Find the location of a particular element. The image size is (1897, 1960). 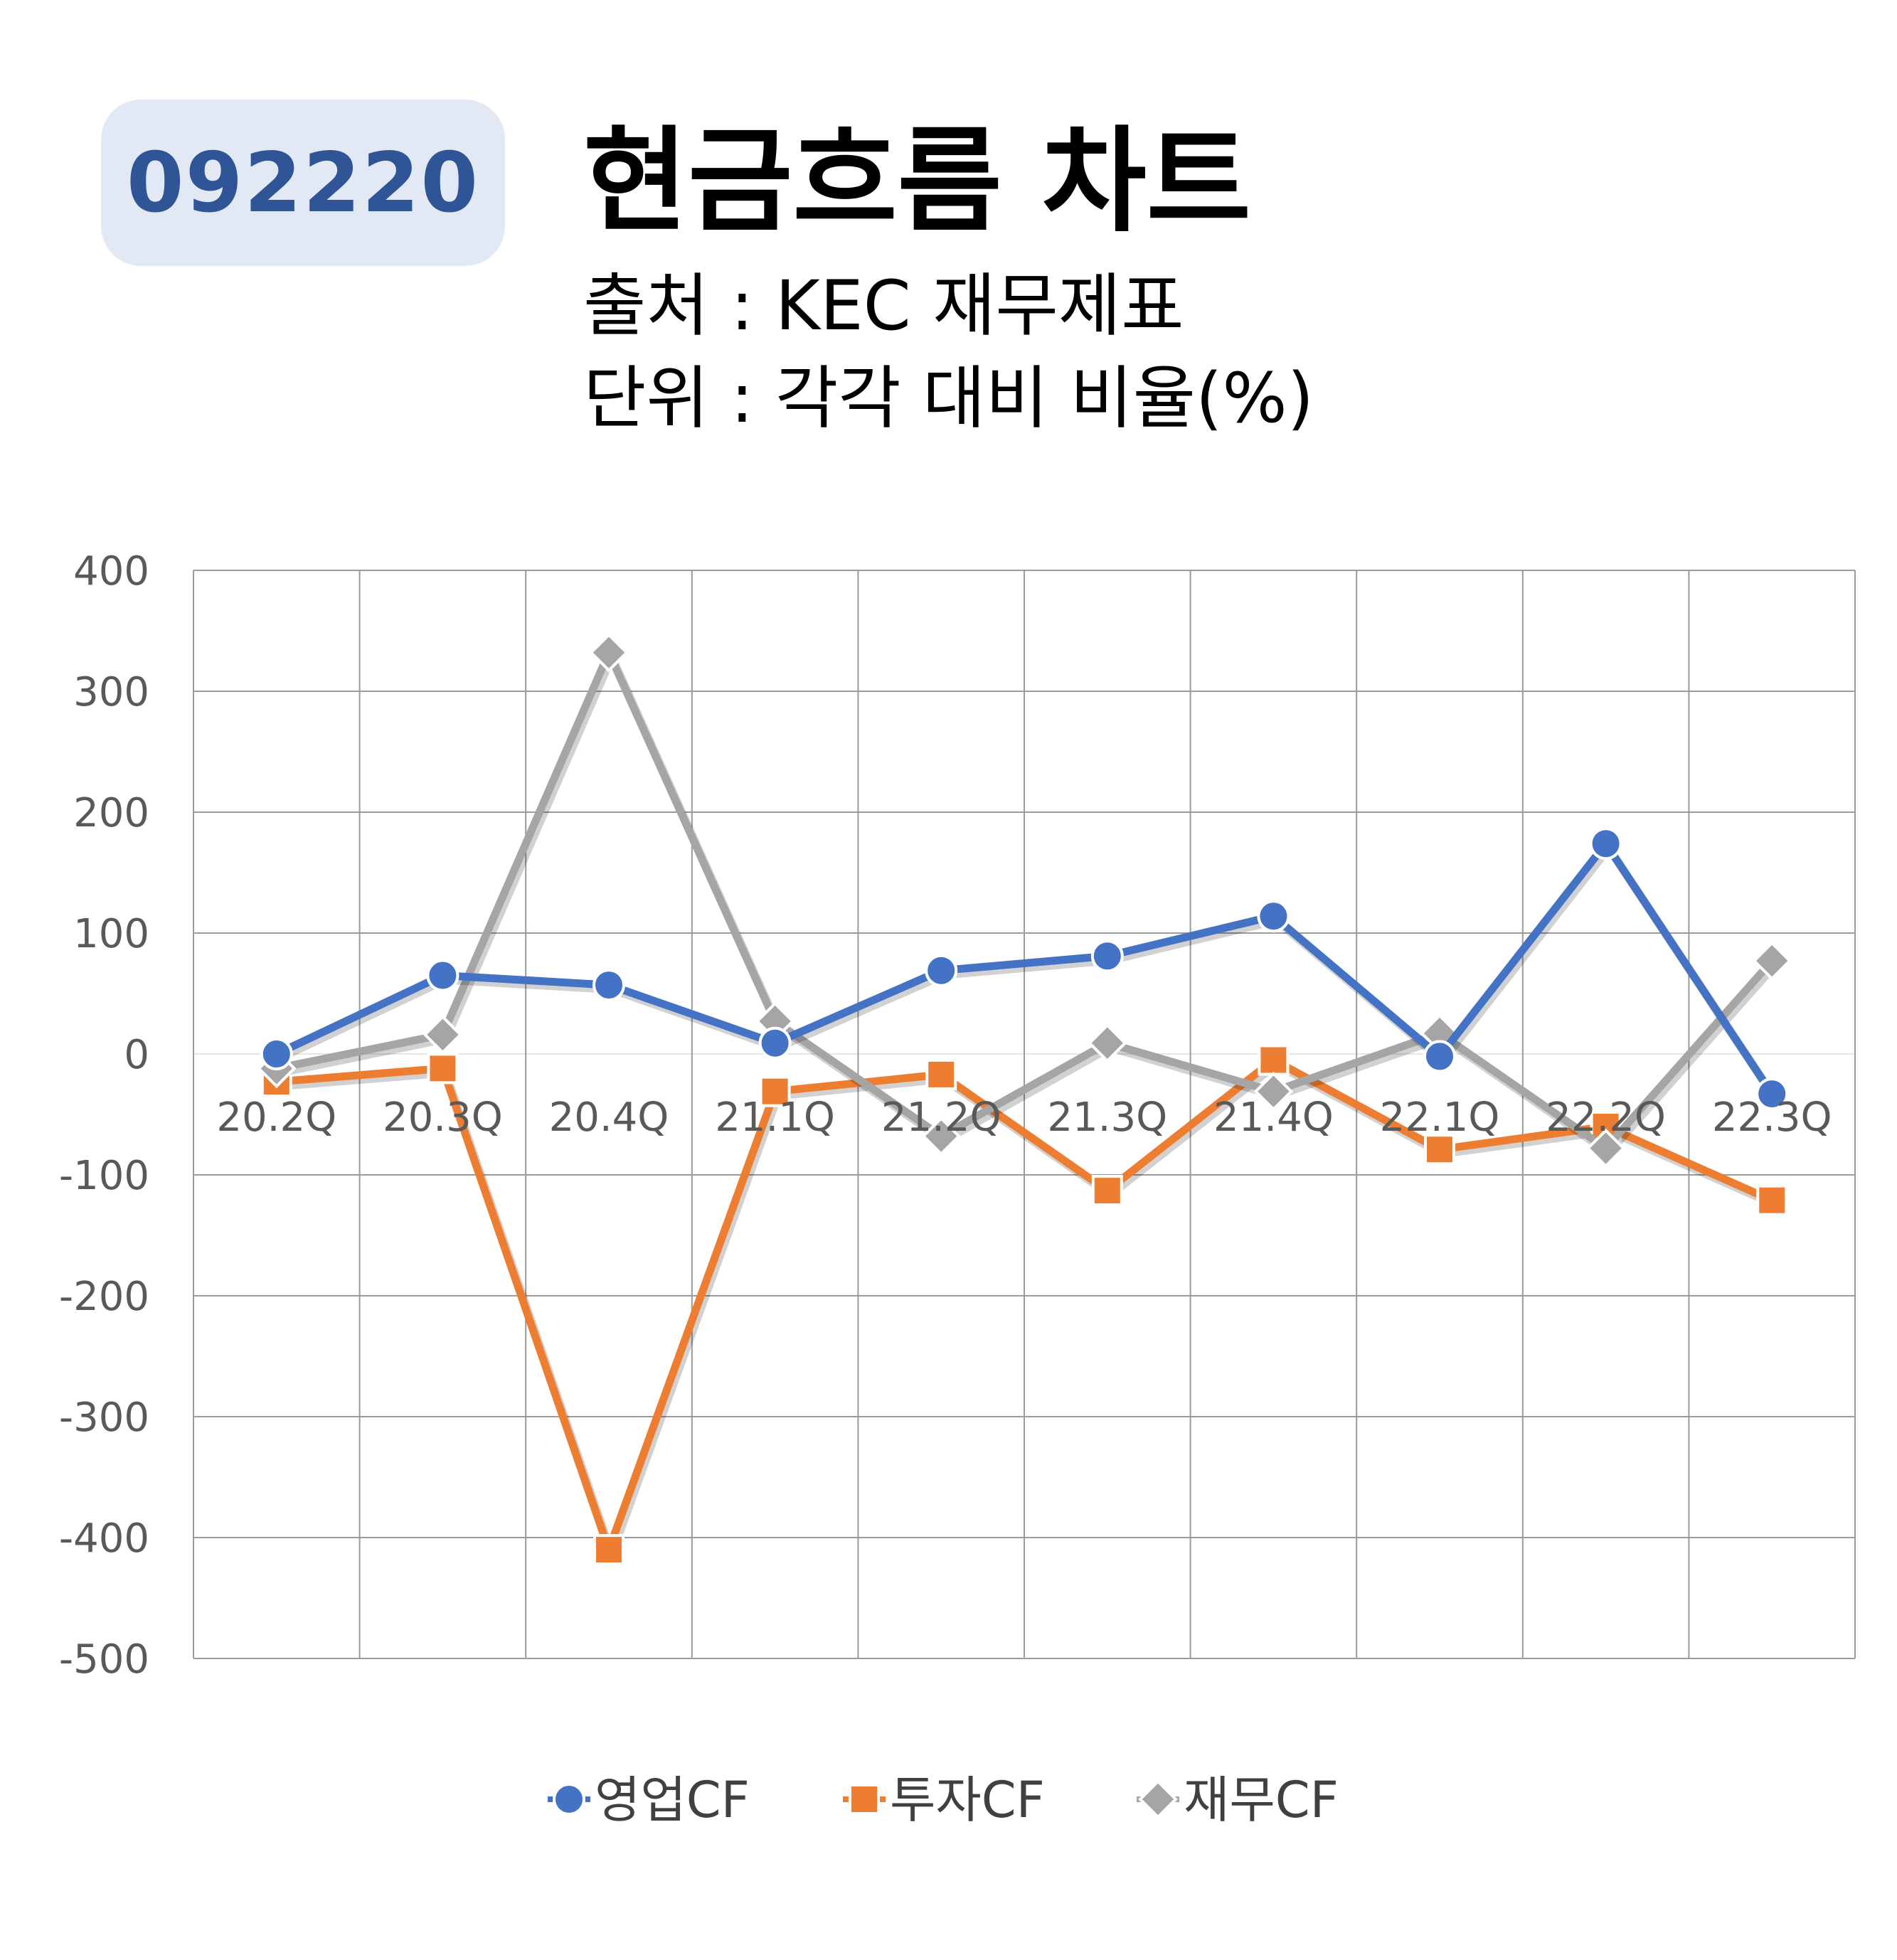

y-axis: 400 300 200 100 0 -100 -200 -300 -400 -500 is located at coordinates (104, 1115).